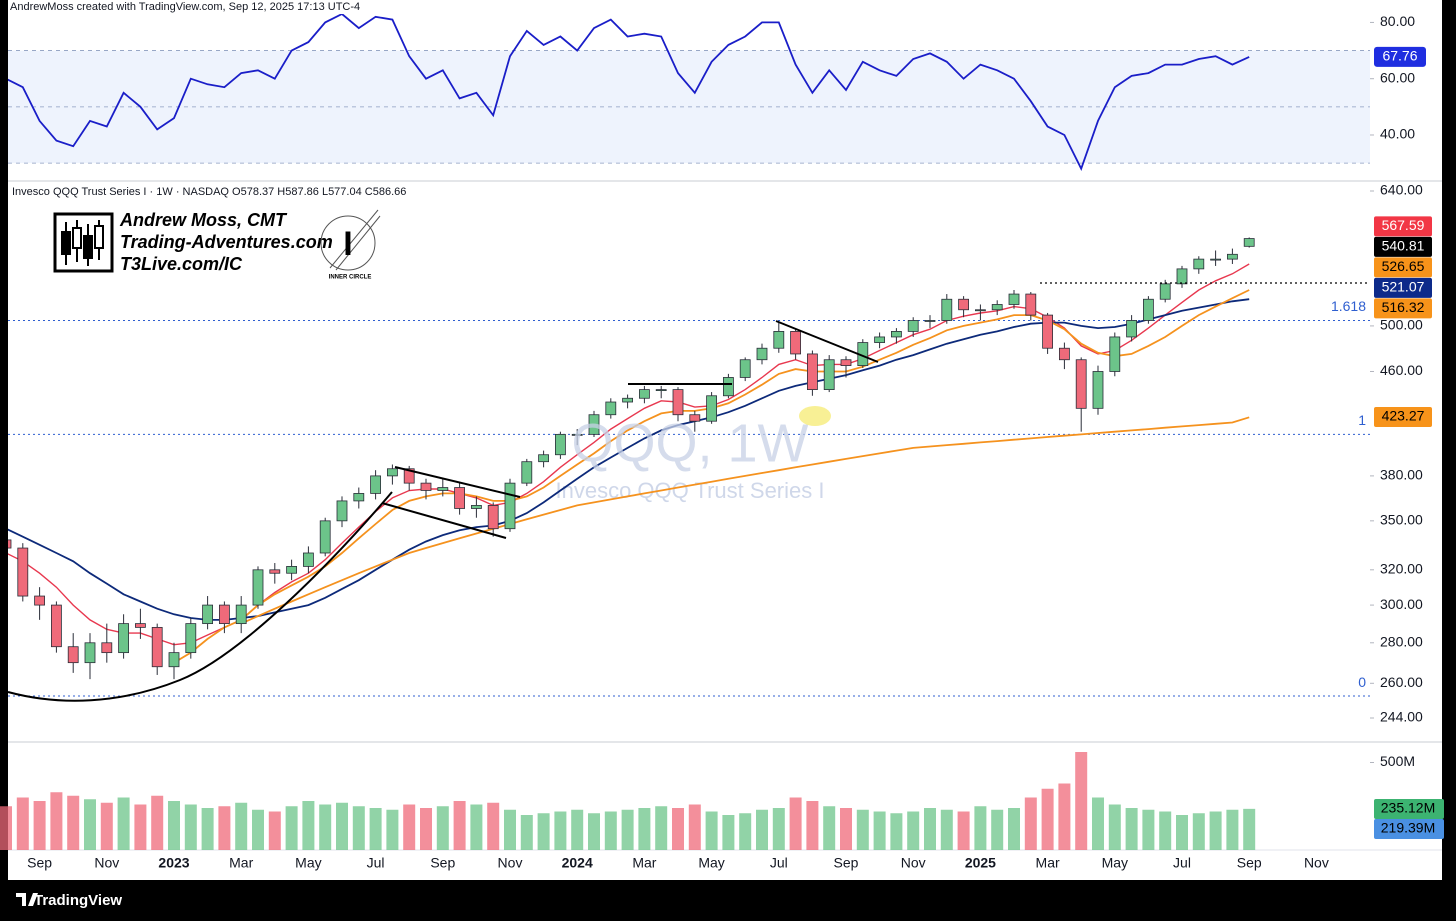 The width and height of the screenshot is (1456, 921). What do you see at coordinates (1403, 225) in the screenshot?
I see `price-badge-label: 567.59` at bounding box center [1403, 225].